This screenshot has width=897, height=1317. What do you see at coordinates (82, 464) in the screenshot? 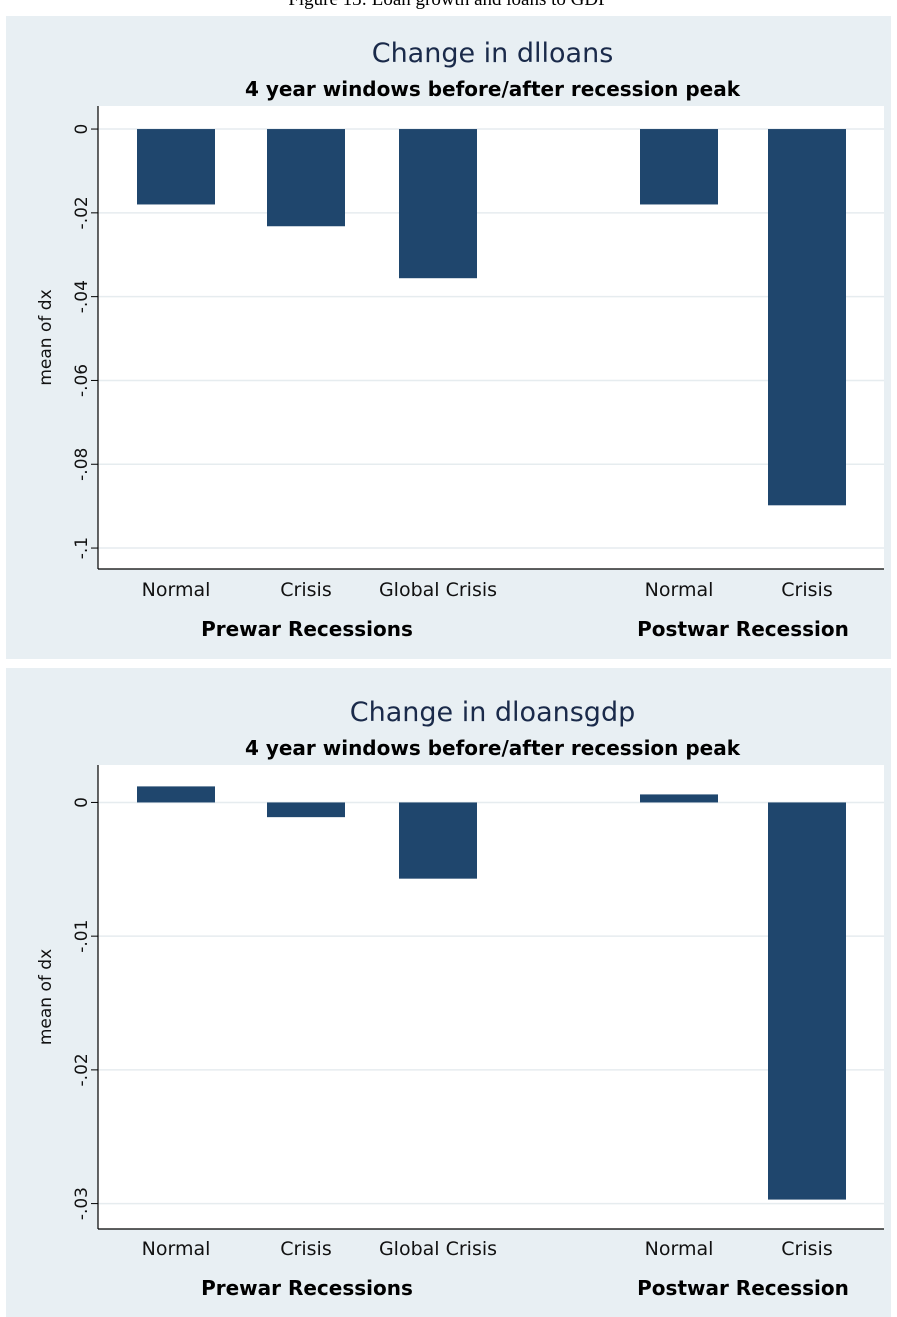
I see `y-tick-label: -.08` at bounding box center [82, 464].